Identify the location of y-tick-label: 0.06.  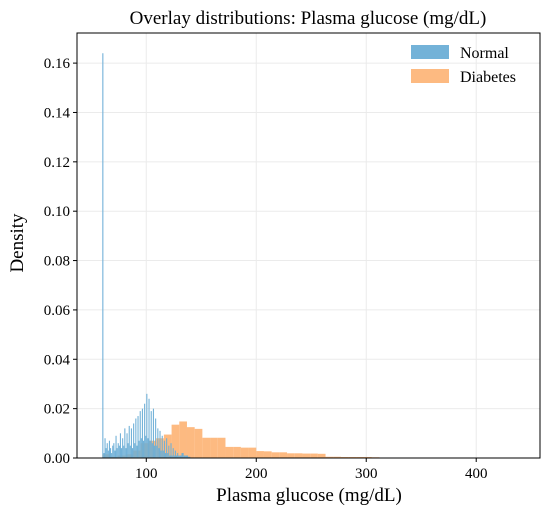
(57, 311).